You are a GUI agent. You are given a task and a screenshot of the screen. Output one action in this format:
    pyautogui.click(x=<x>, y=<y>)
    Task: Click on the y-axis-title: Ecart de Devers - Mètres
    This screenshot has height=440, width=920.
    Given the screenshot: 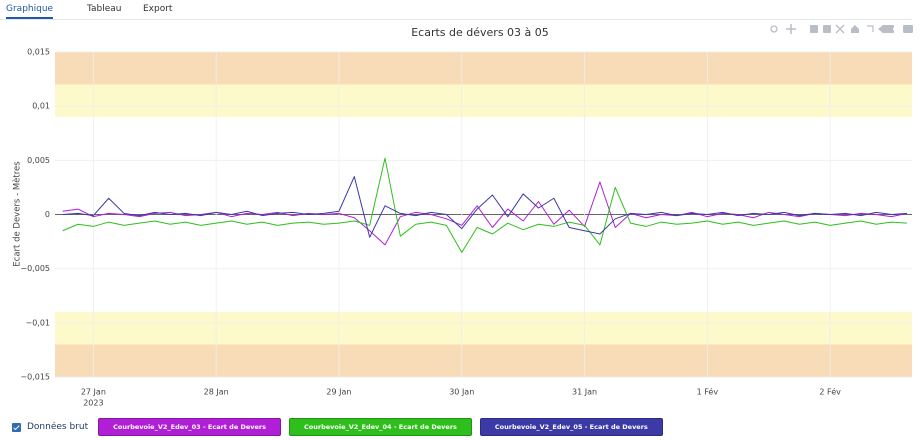 What is the action you would take?
    pyautogui.click(x=17, y=214)
    